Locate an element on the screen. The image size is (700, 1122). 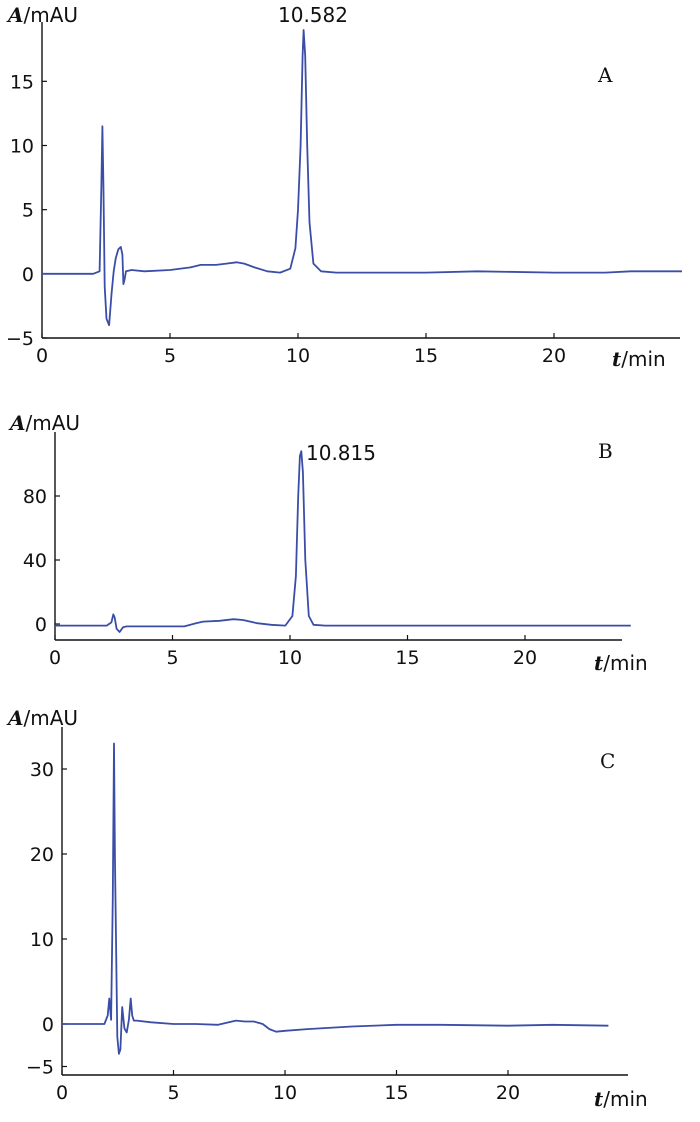
y-tick-label: 30 is located at coordinates (42, 770).